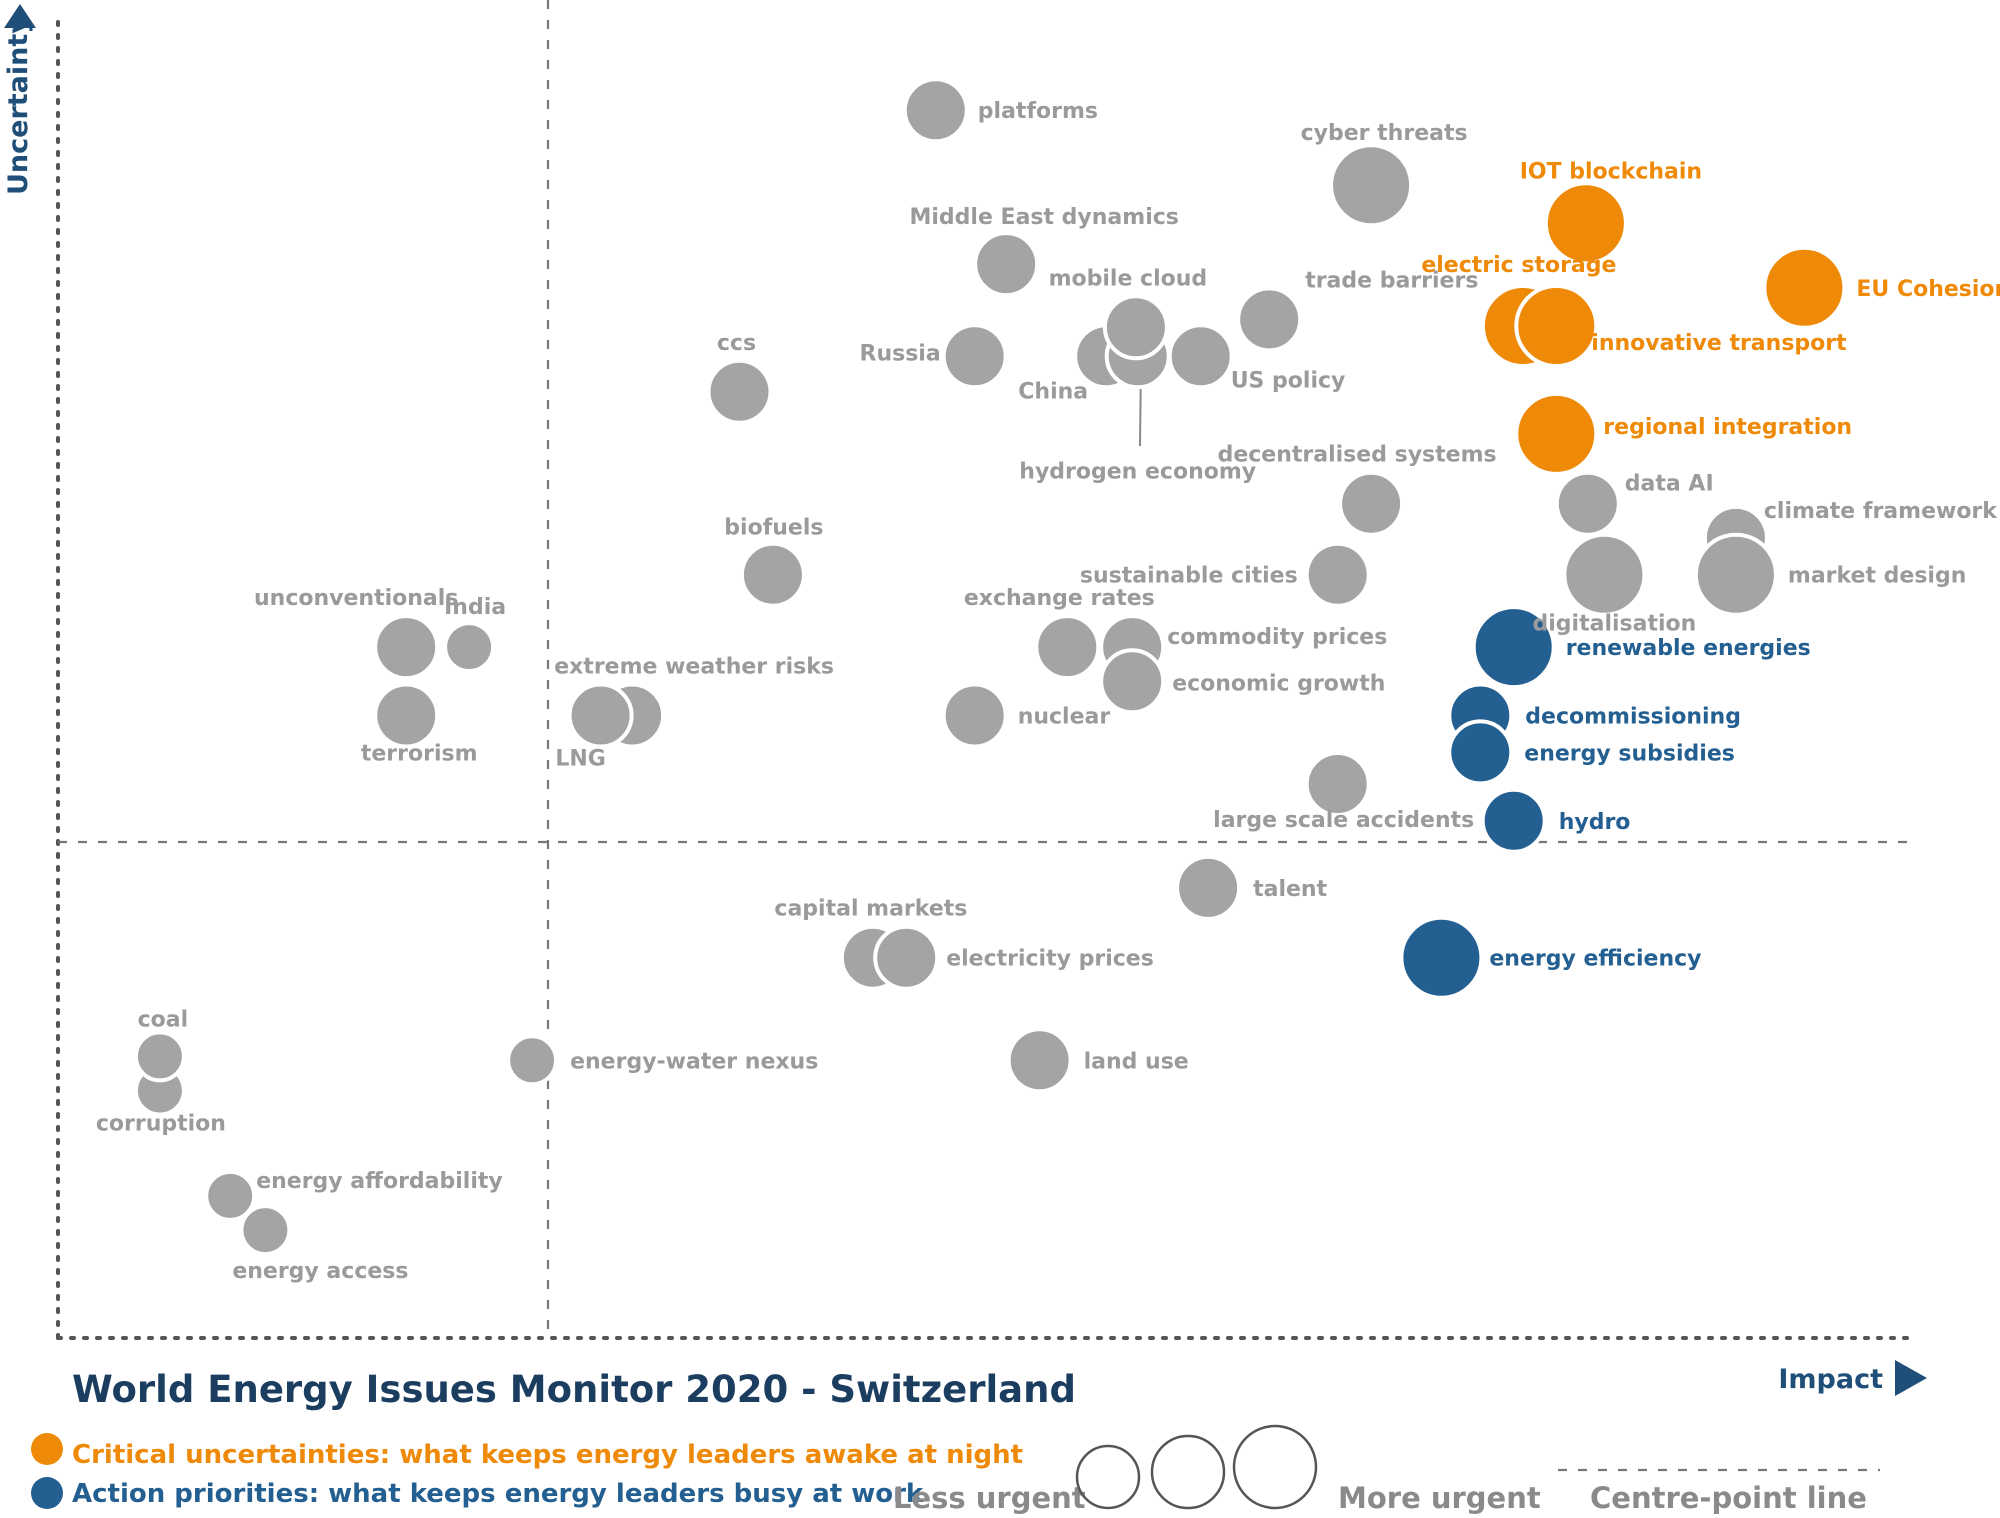 The width and height of the screenshot is (2000, 1518). What do you see at coordinates (694, 667) in the screenshot?
I see `label-extreme-weather-risks: extreme weather risks` at bounding box center [694, 667].